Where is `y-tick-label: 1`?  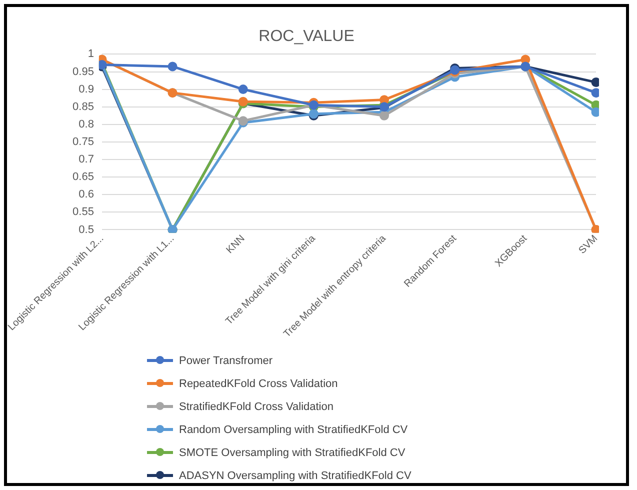
y-tick-label: 1 is located at coordinates (91, 54).